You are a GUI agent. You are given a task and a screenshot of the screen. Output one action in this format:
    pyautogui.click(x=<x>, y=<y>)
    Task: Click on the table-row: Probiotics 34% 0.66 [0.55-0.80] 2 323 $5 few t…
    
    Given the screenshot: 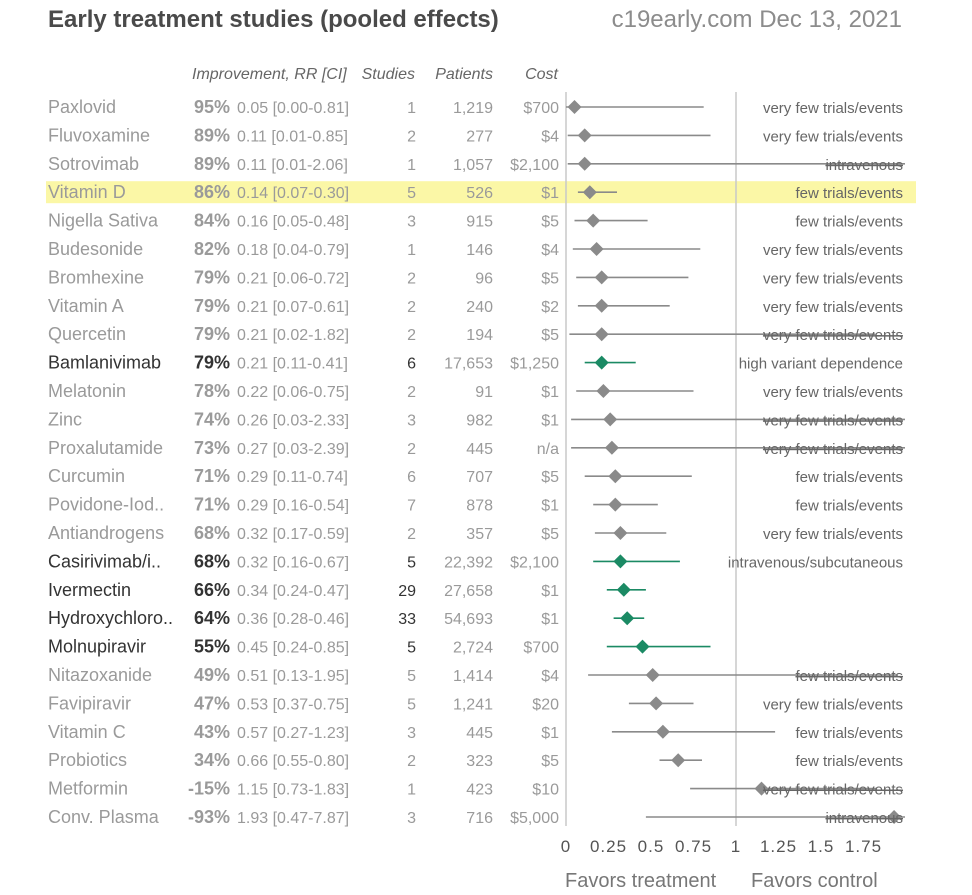 What is the action you would take?
    pyautogui.click(x=475, y=760)
    